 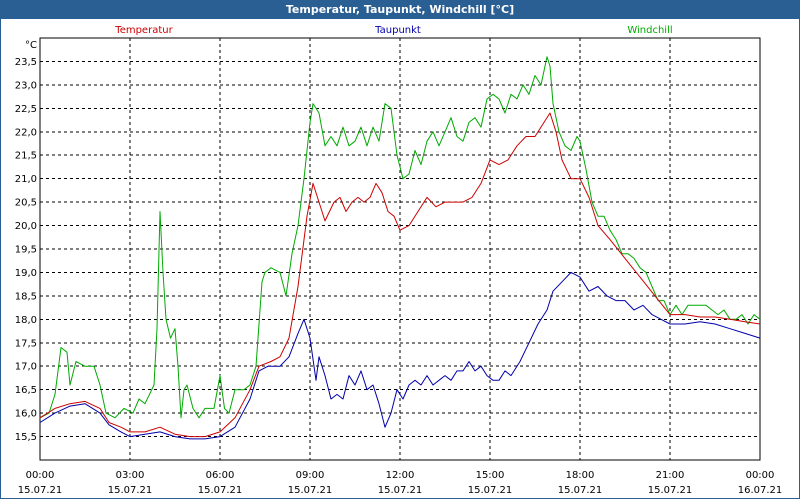 I want to click on x-tick-label-time: 09:00, so click(x=310, y=475).